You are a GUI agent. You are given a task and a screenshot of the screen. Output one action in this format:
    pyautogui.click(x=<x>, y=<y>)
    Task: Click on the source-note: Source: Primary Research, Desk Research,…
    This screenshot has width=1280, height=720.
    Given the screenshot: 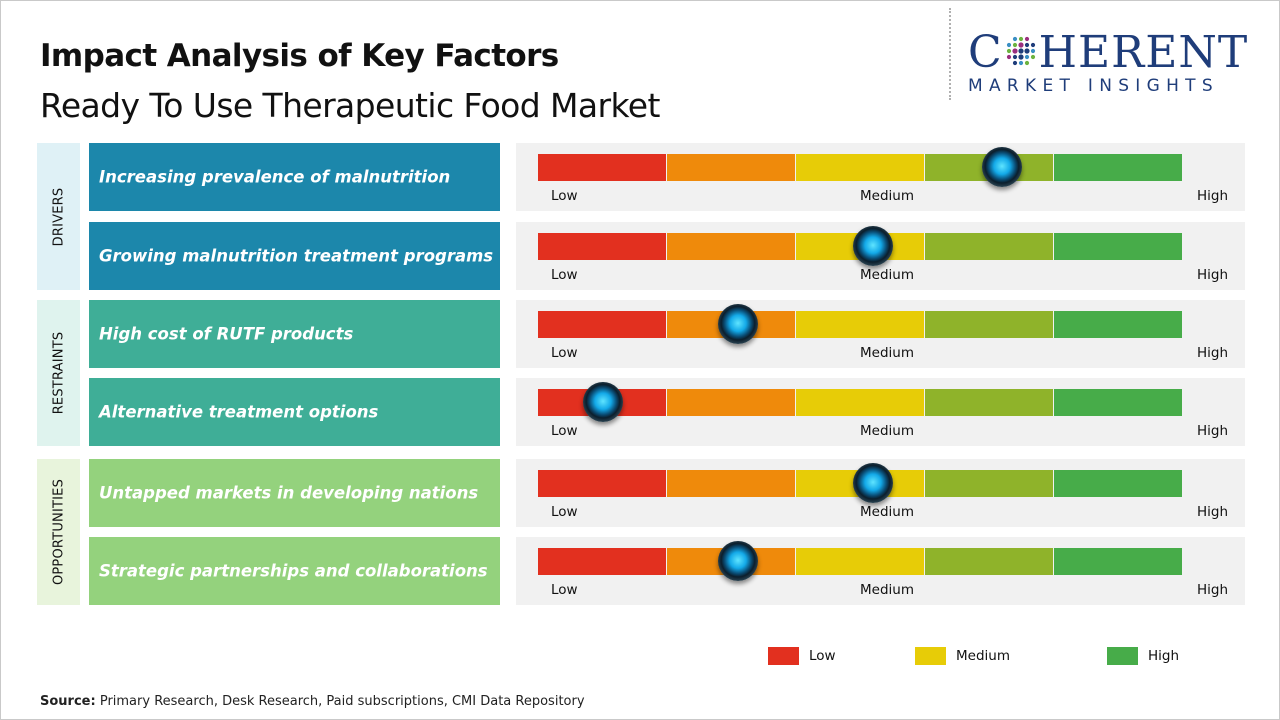 What is the action you would take?
    pyautogui.click(x=312, y=701)
    